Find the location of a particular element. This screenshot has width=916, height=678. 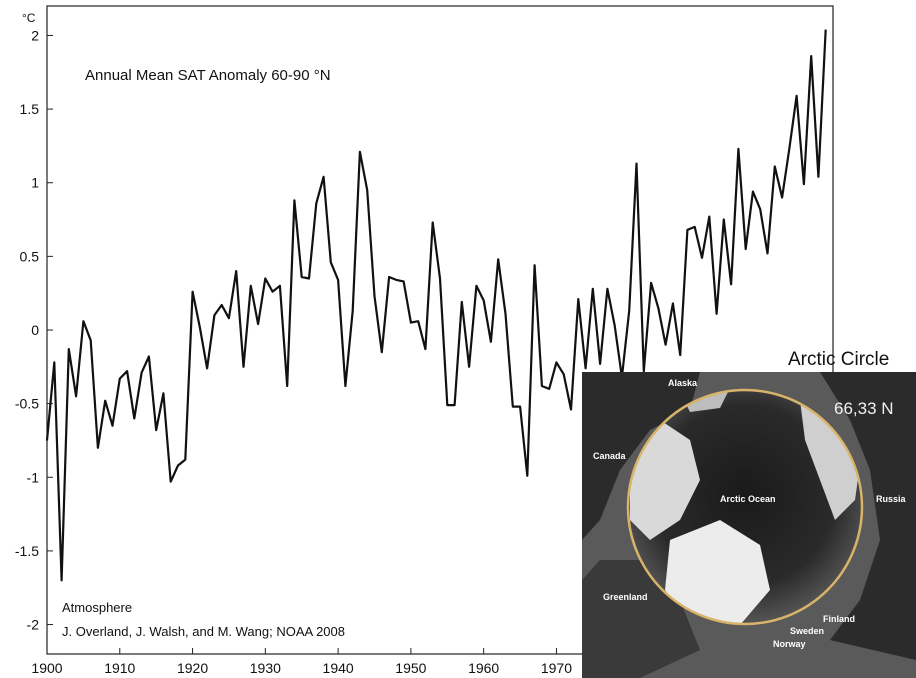

inset-title: Arctic Circle is located at coordinates (838, 359).